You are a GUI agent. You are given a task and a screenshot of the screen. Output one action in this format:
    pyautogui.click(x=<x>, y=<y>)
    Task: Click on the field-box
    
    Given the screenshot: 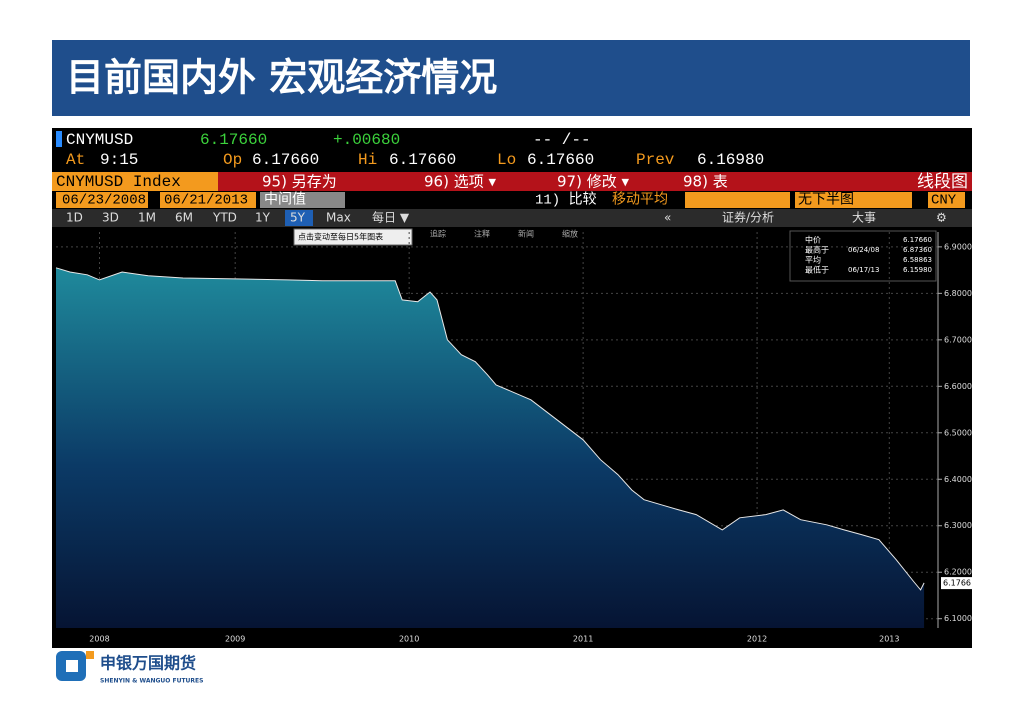 What is the action you would take?
    pyautogui.click(x=302, y=200)
    